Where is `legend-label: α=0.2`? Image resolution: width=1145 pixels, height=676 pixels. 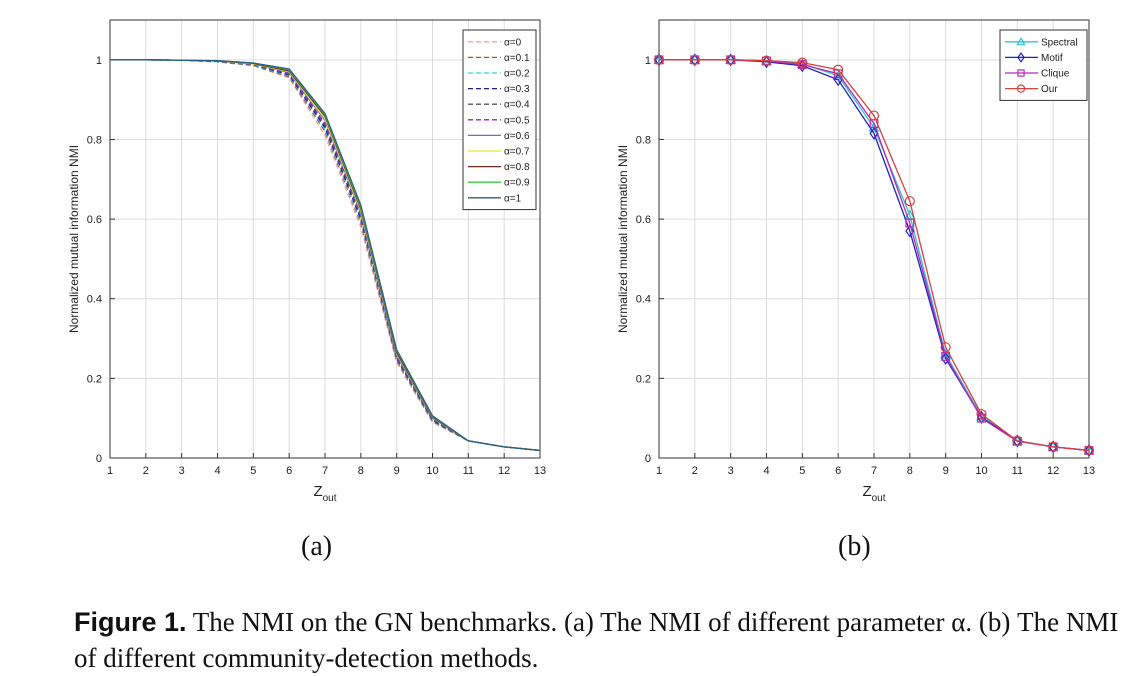
legend-label: α=0.2 is located at coordinates (517, 74).